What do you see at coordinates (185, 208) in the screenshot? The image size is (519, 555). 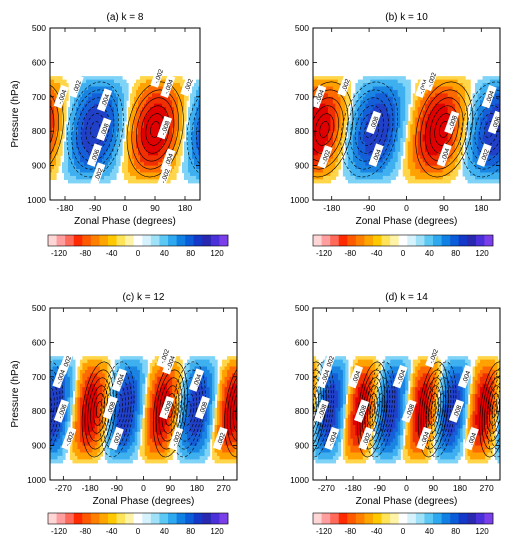 I see `x-tick-label: 180` at bounding box center [185, 208].